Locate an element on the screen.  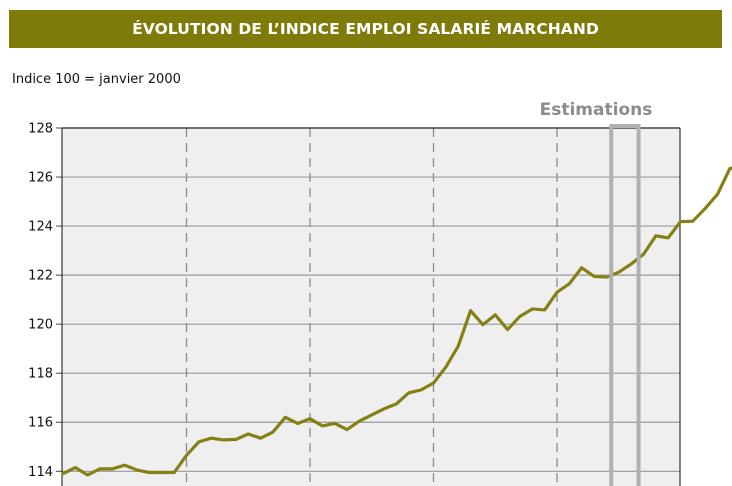
y-tick-label: 120 is located at coordinates (40, 325).